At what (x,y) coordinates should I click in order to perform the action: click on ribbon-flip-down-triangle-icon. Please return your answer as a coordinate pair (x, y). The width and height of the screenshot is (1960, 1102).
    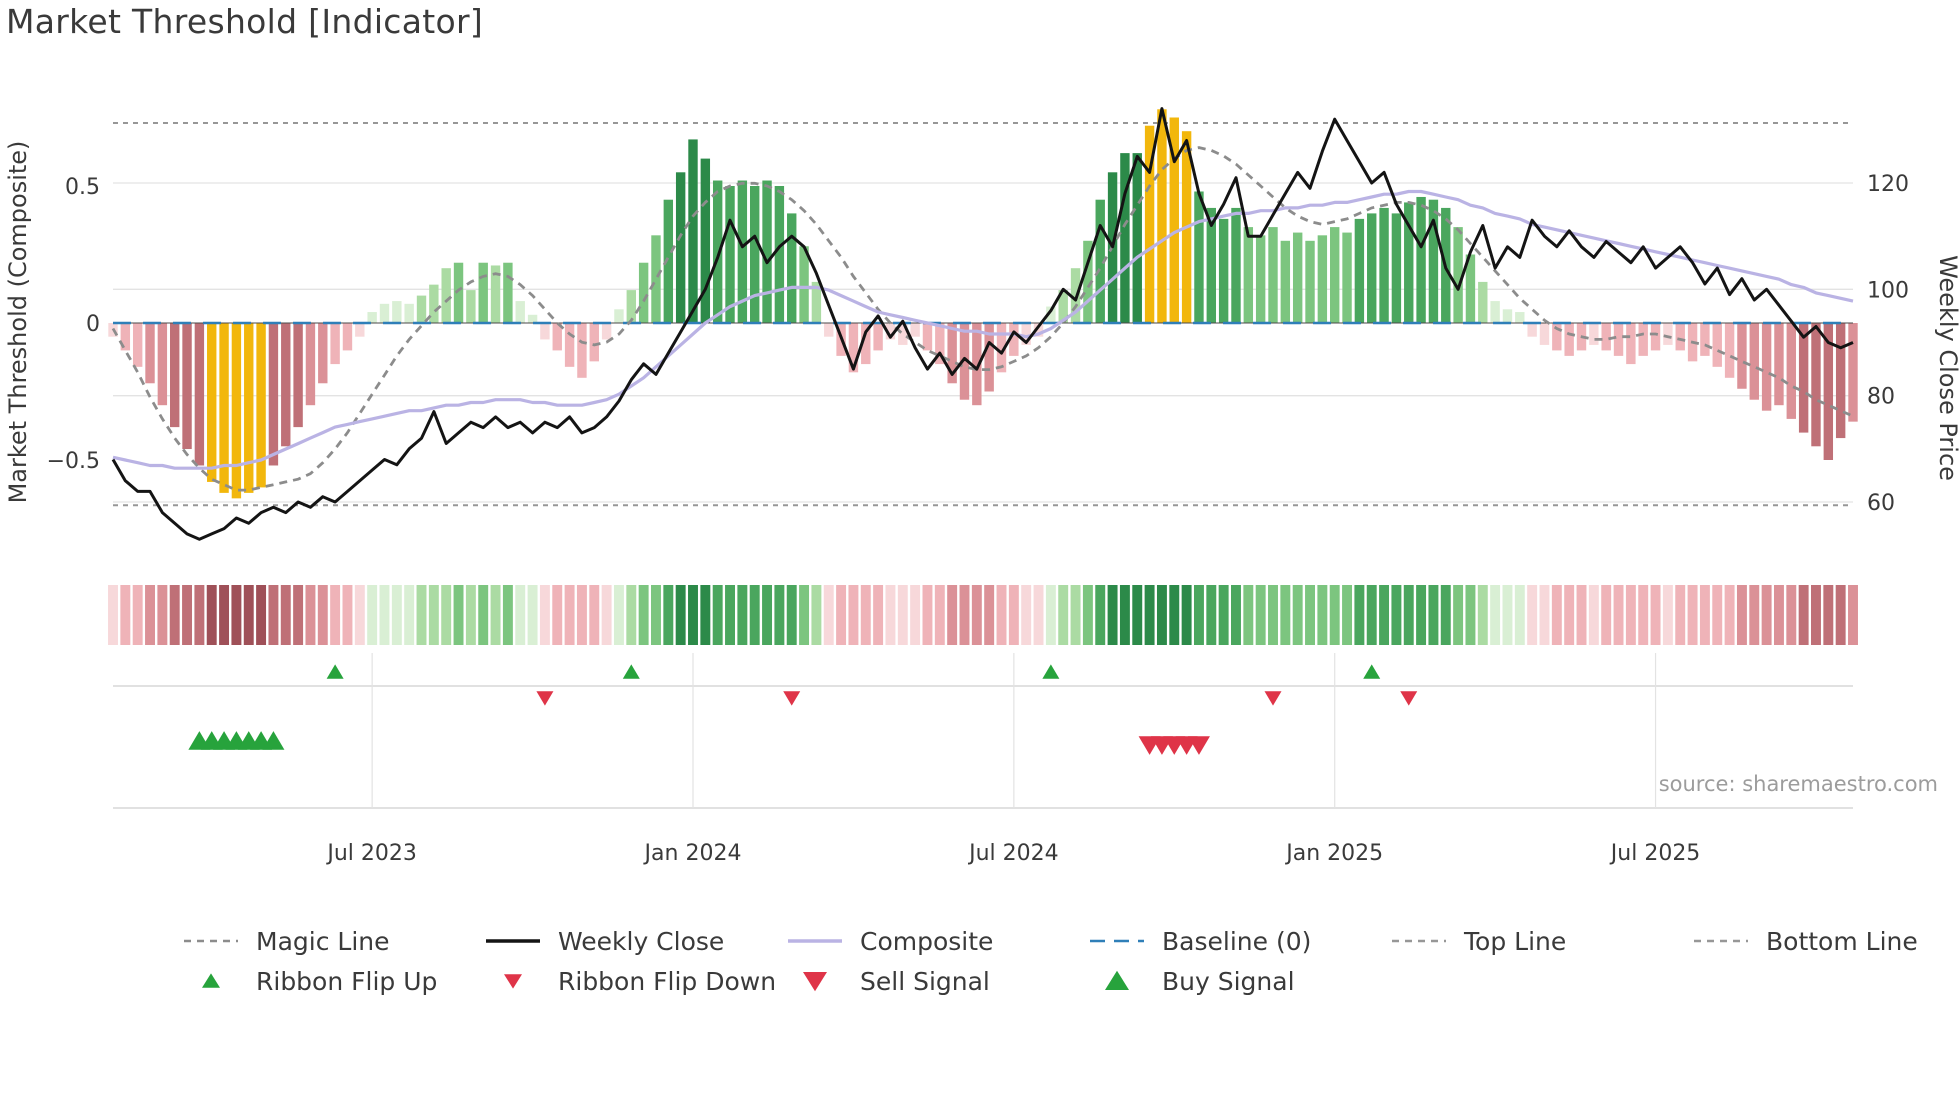
    Looking at the image, I should click on (513, 981).